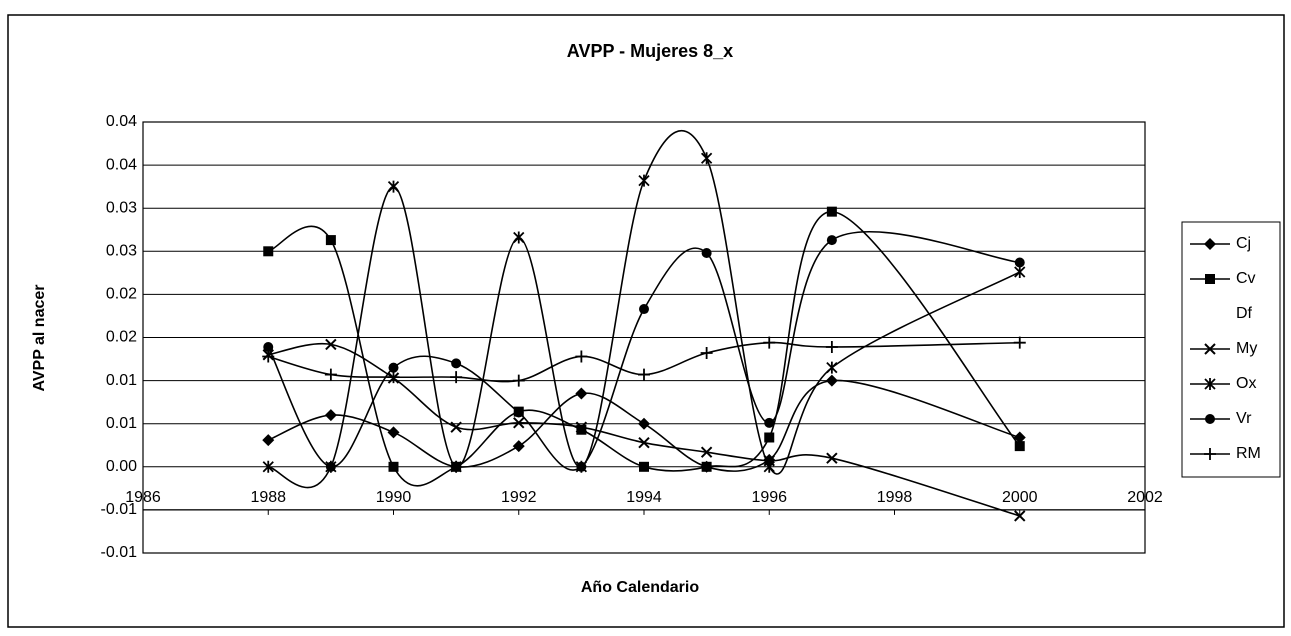 This screenshot has height=636, width=1291. What do you see at coordinates (268, 497) in the screenshot?
I see `x-tick-label: 1988` at bounding box center [268, 497].